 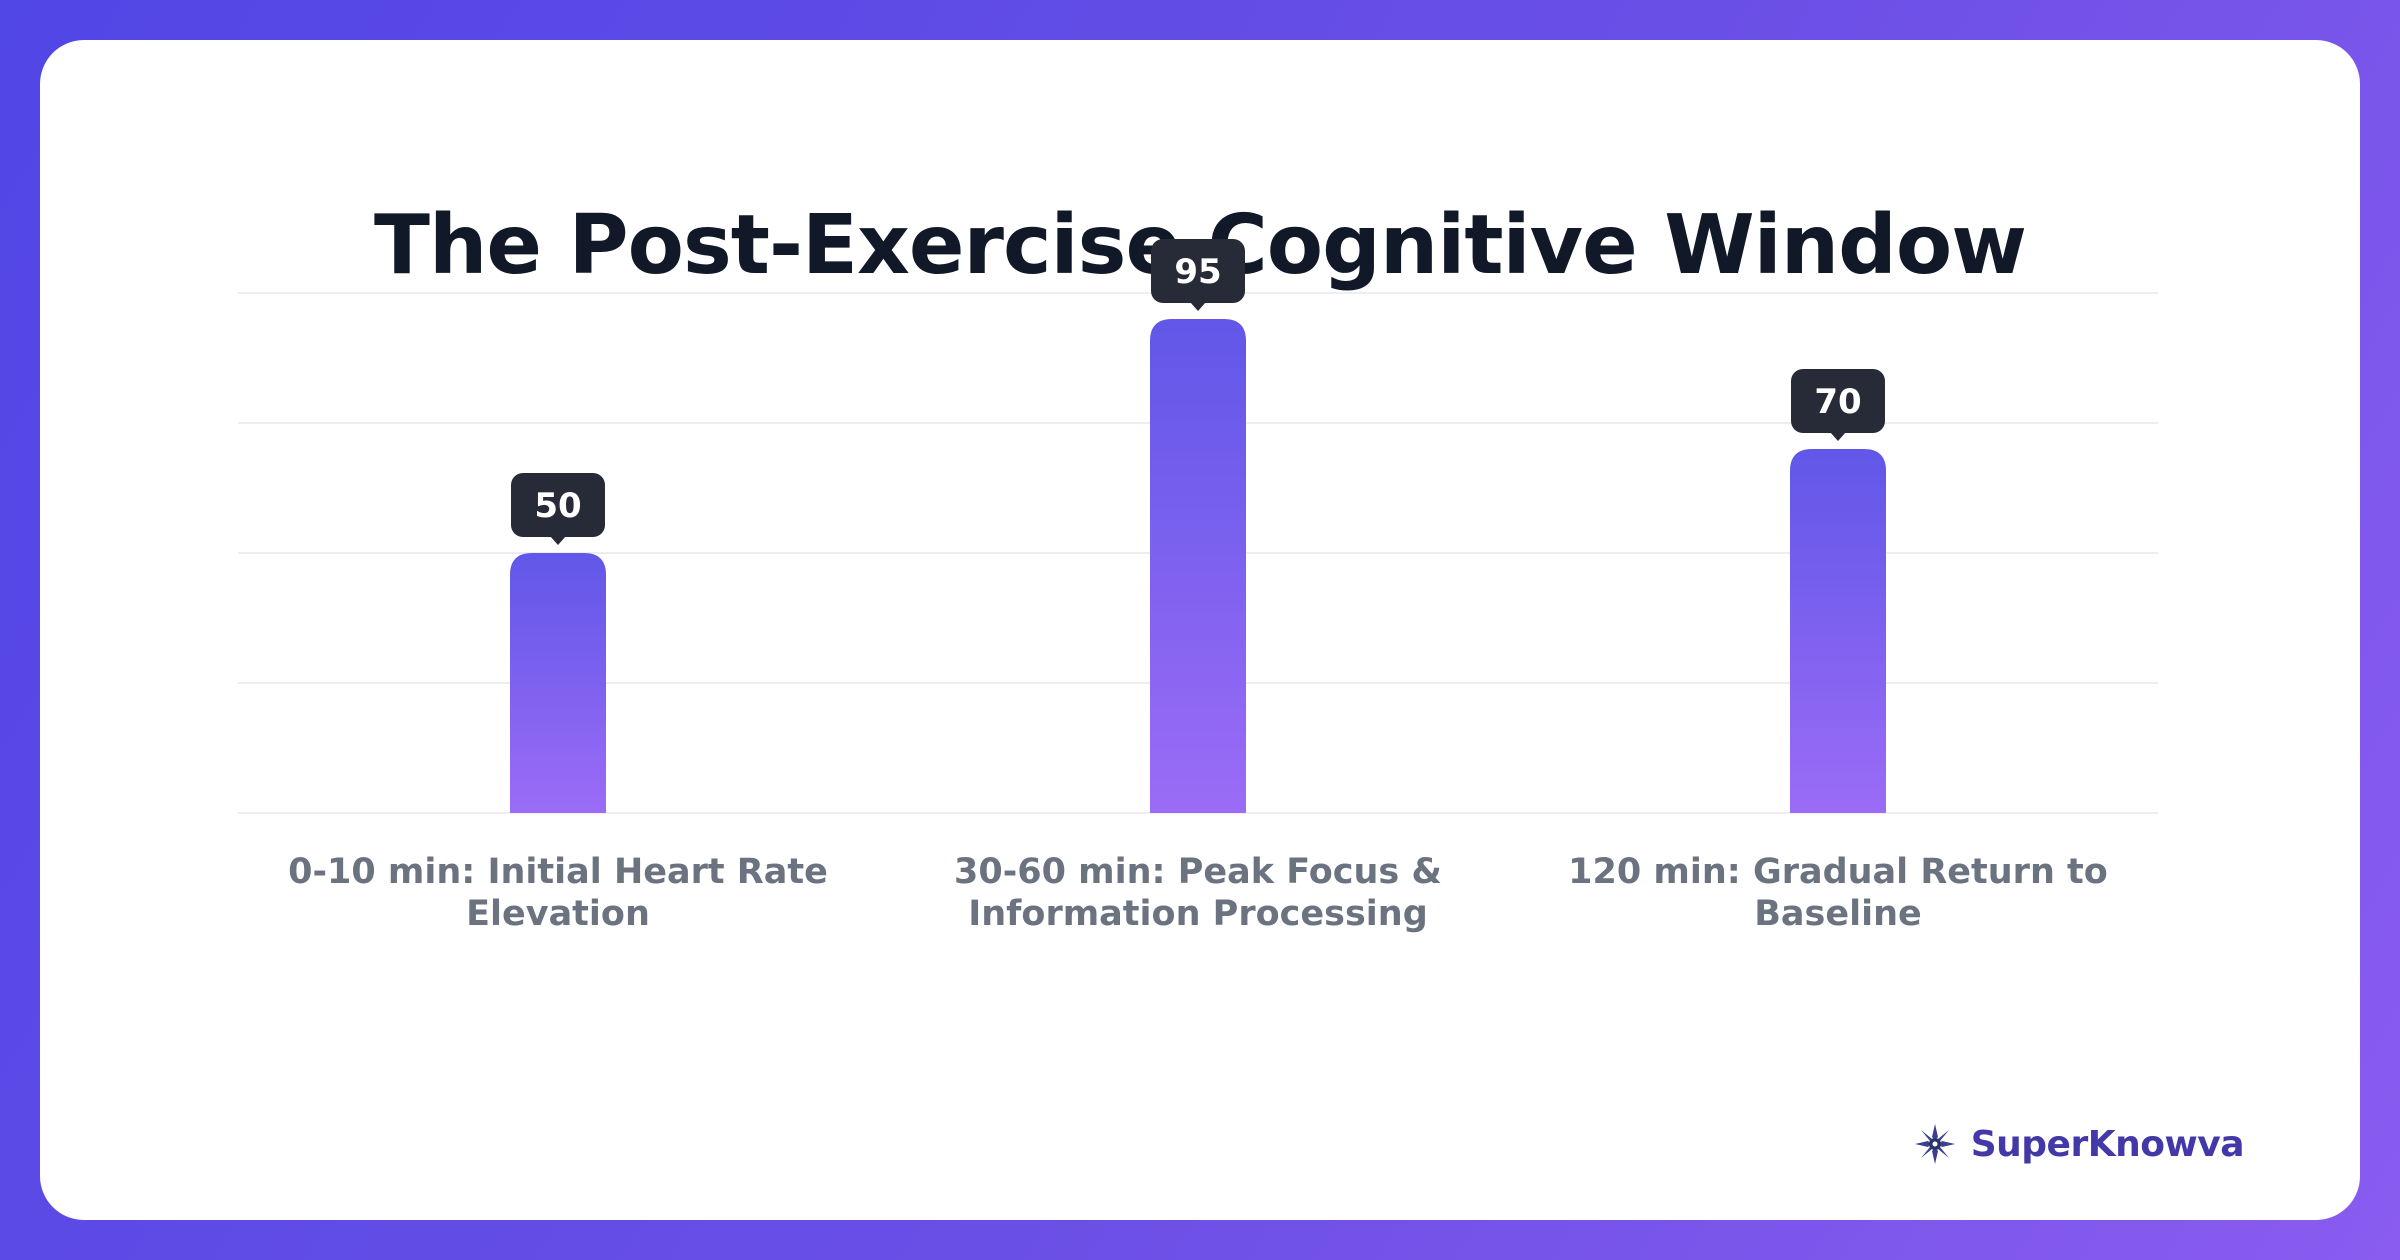 What do you see at coordinates (1198, 872) in the screenshot?
I see `x-tick-label-line: 30-60 min: Peak Focus &` at bounding box center [1198, 872].